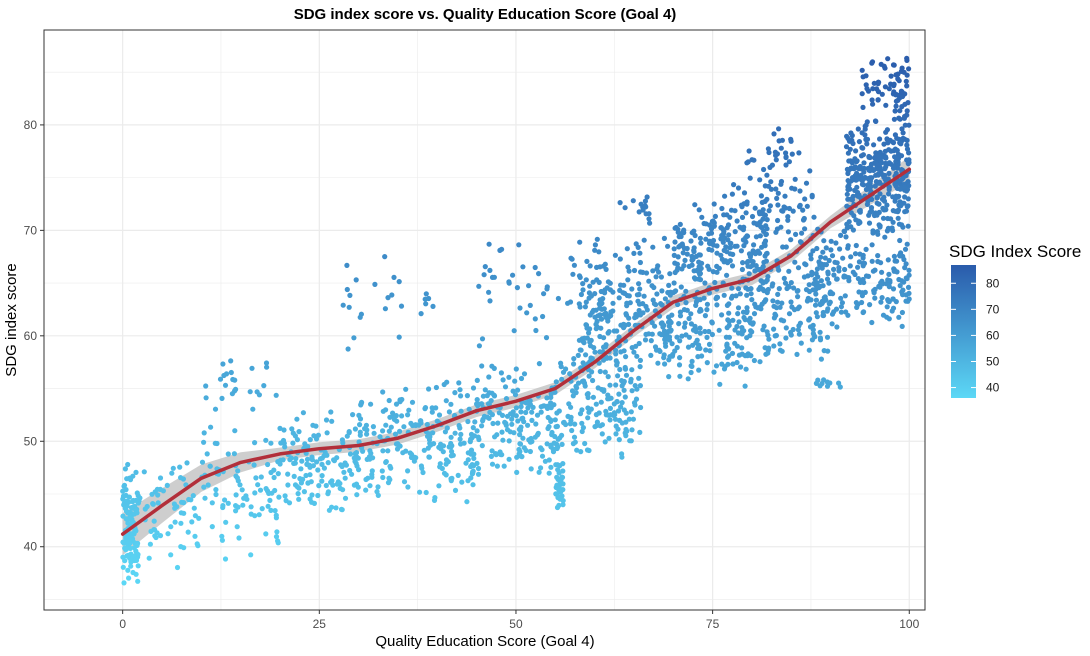 This screenshot has height=656, width=1090. I want to click on y-axis-ticks: 40 50 60 70 80, so click(34, 336).